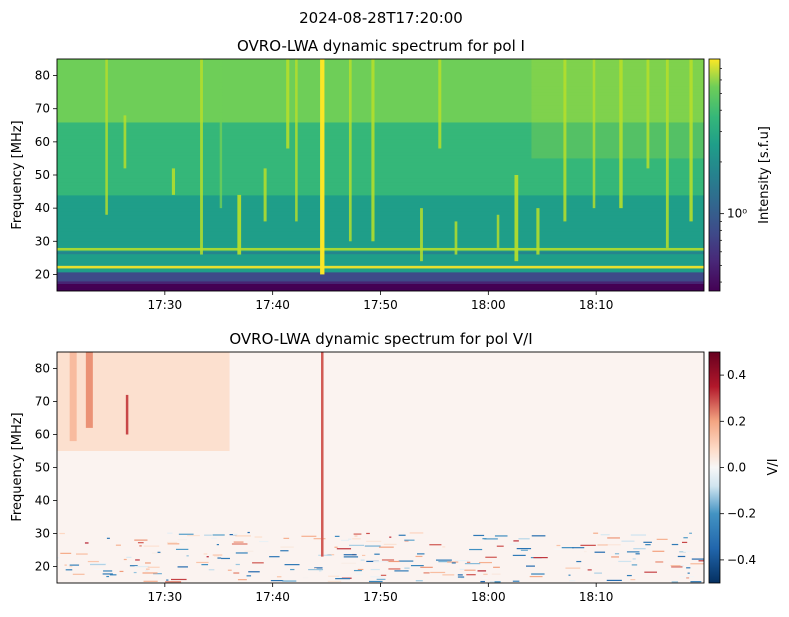 The height and width of the screenshot is (617, 789). What do you see at coordinates (741, 514) in the screenshot?
I see `colorbar-tick-label: −0.2` at bounding box center [741, 514].